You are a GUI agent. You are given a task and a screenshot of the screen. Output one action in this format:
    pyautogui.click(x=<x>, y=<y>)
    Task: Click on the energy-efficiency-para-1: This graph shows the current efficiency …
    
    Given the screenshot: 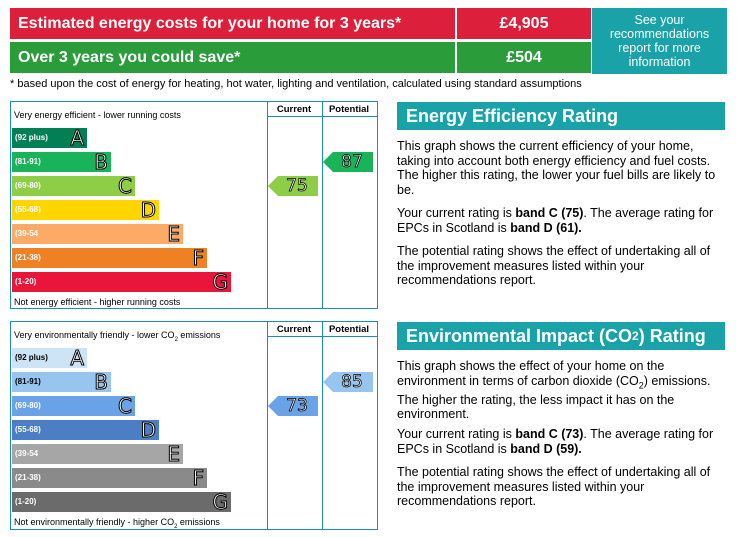 What is the action you would take?
    pyautogui.click(x=556, y=168)
    